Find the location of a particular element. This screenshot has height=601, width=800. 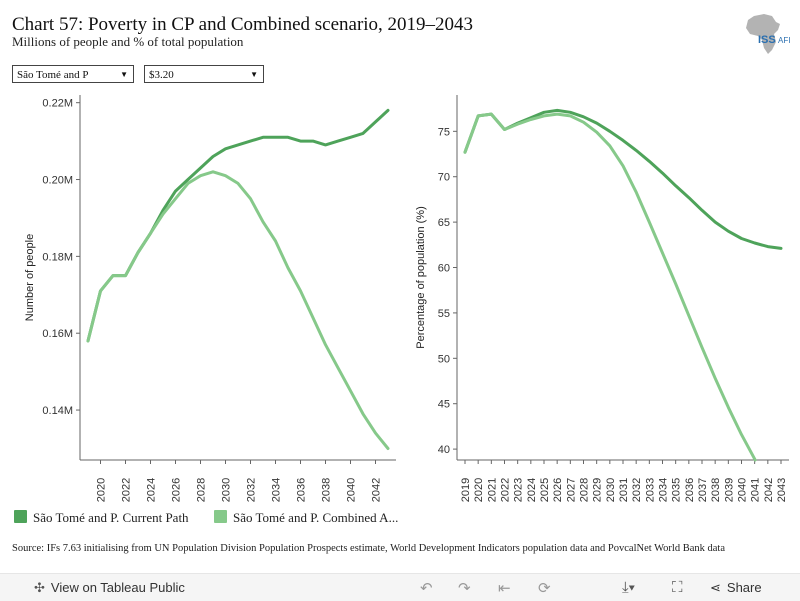

panel2-y-axis-label: Percentage of population (%) is located at coordinates (421, 277).